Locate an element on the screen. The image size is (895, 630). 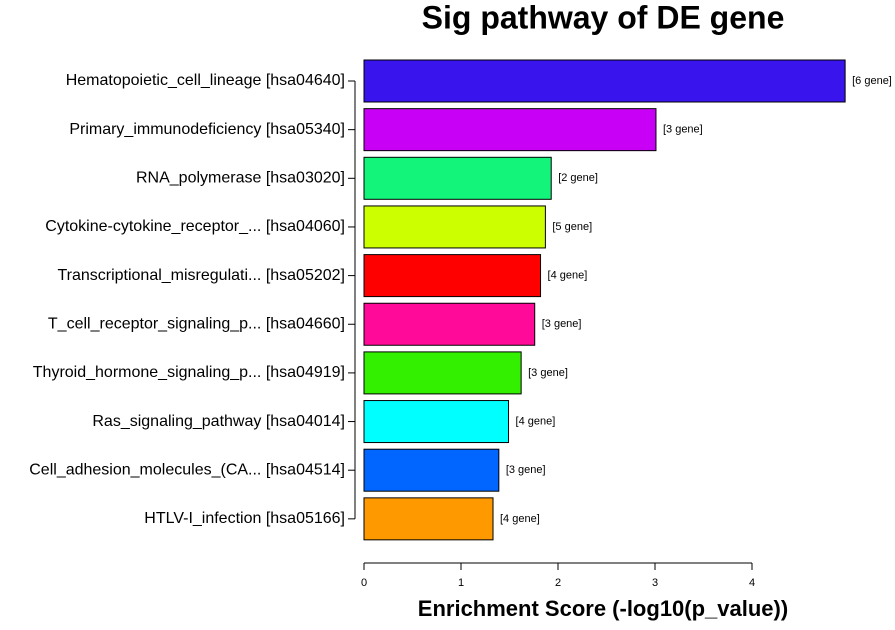
x-tick-label: 4 is located at coordinates (752, 583).